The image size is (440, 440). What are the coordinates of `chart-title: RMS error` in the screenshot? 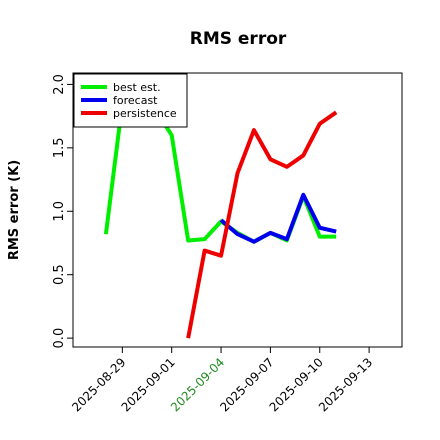 It's located at (238, 39).